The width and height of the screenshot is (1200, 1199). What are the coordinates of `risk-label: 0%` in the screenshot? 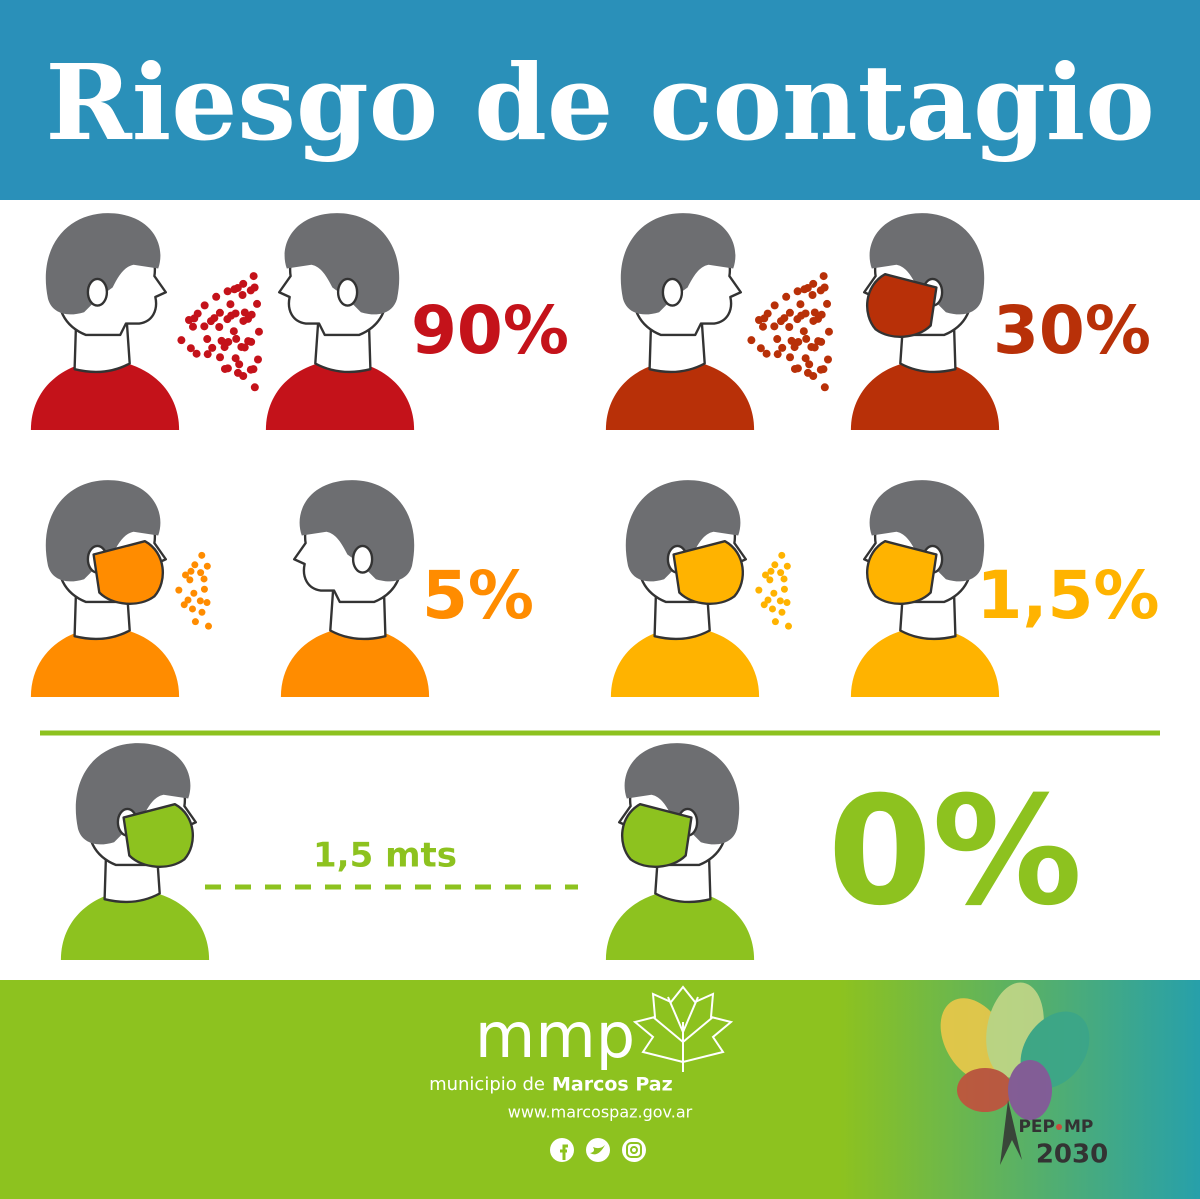 It's located at (955, 852).